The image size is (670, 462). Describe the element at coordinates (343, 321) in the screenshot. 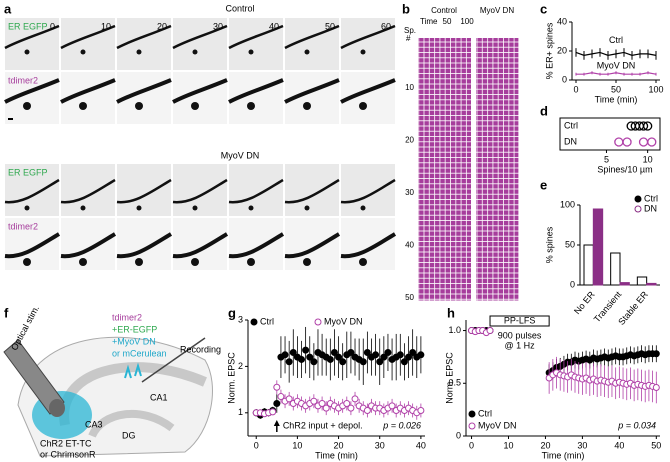

I see `legend-label: MyoV DN` at that location.